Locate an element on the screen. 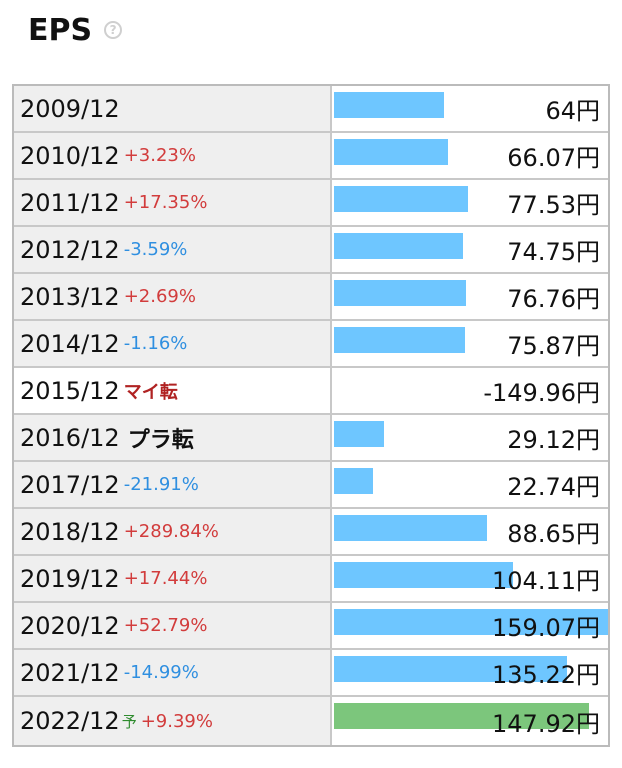 Image resolution: width=622 pixels, height=768 pixels. change-label: プラ転 is located at coordinates (160, 440).